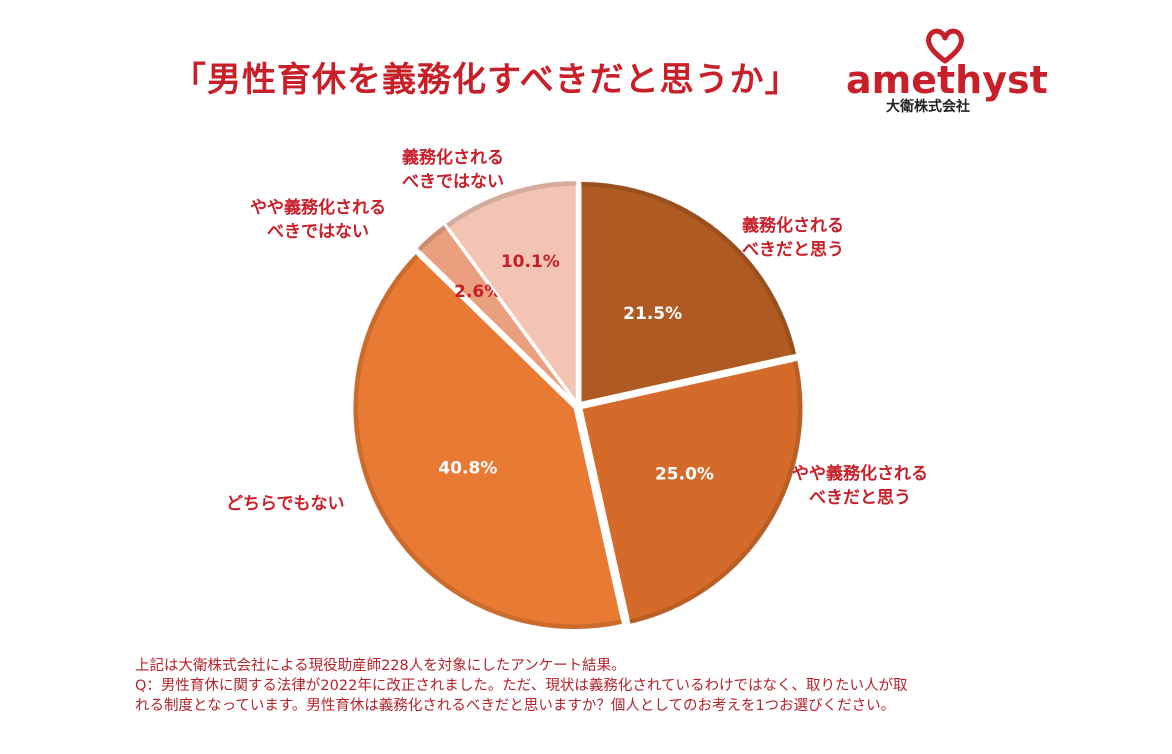 This screenshot has height=754, width=1172. Describe the element at coordinates (453, 158) in the screenshot. I see `slice-label-4-line-0: 義務化される` at that location.